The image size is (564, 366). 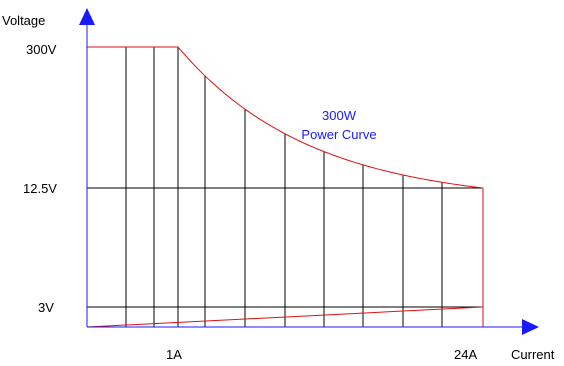 I want to click on x-axis-arrow-icon, so click(x=530, y=327).